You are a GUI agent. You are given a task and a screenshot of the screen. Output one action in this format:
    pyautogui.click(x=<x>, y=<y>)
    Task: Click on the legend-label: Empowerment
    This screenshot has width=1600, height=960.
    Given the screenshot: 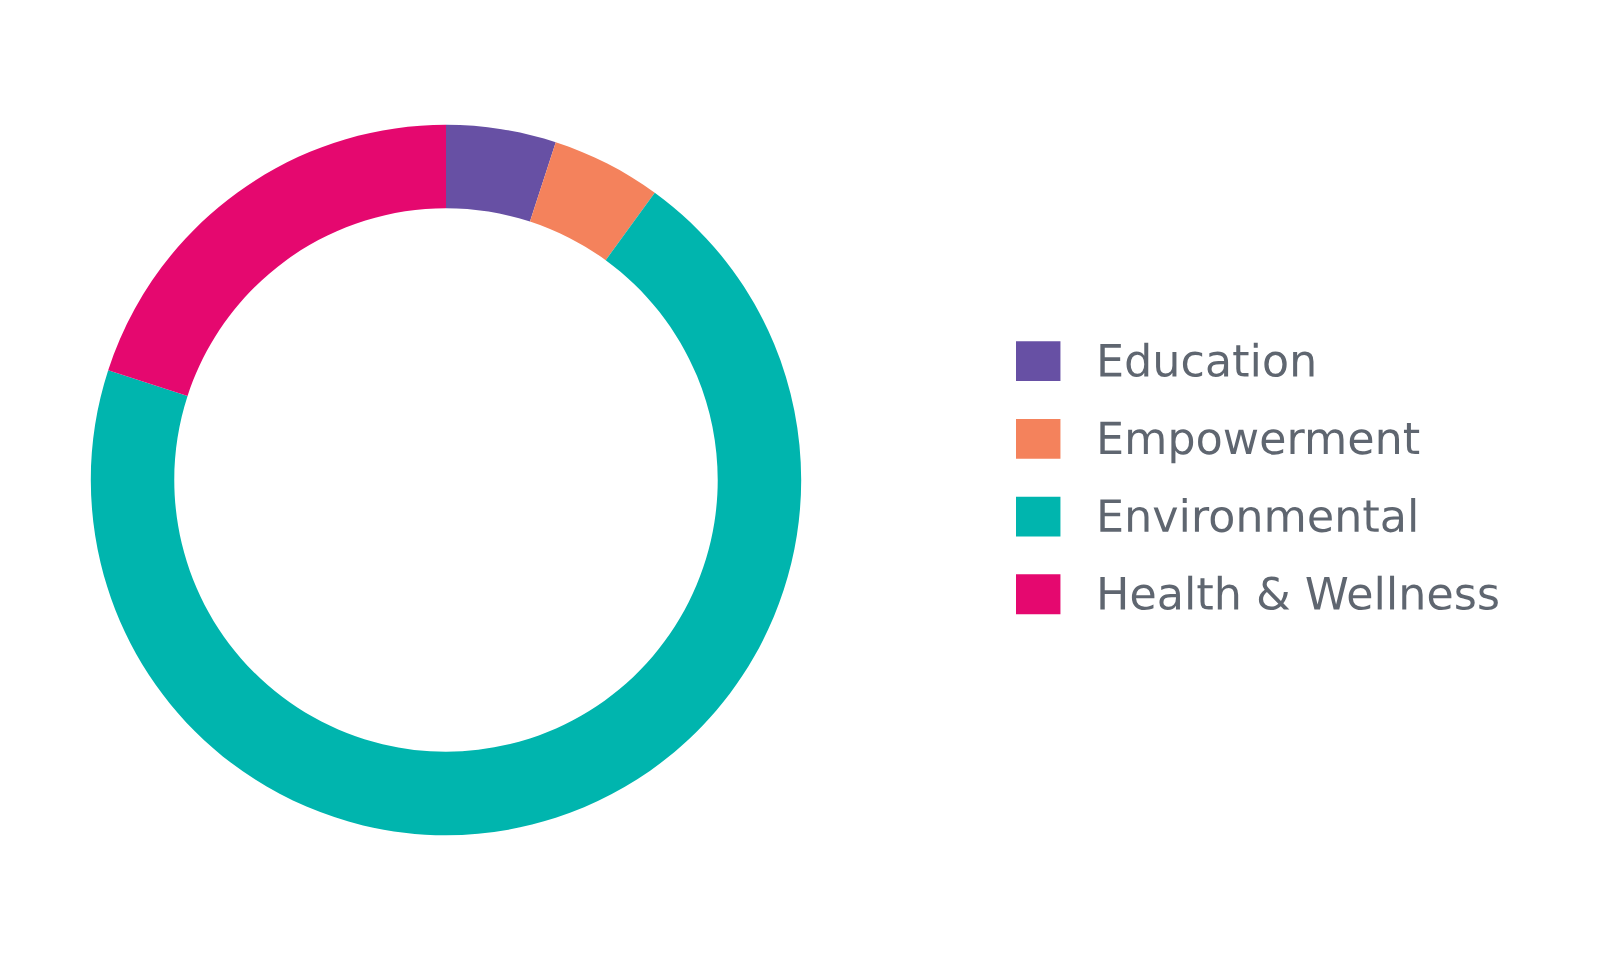 What is the action you would take?
    pyautogui.click(x=1260, y=442)
    